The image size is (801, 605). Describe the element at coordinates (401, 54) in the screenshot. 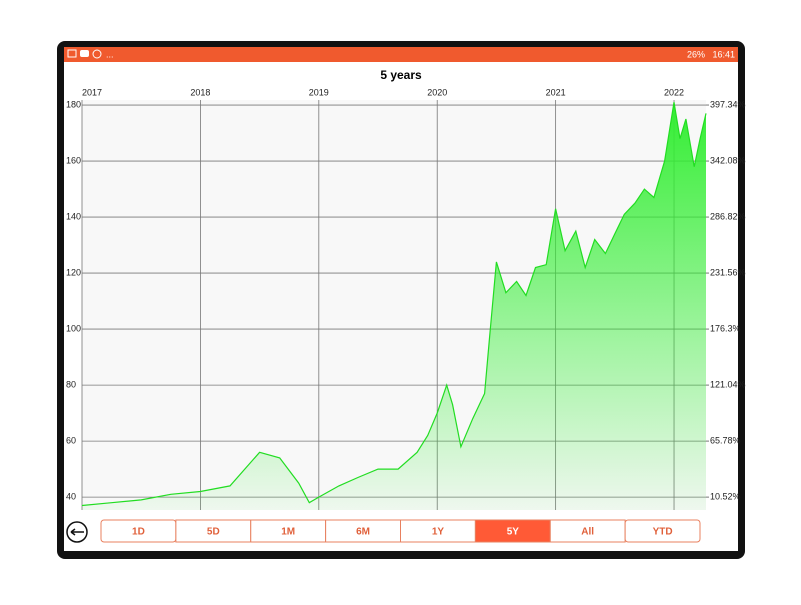

I see `status-bar` at that location.